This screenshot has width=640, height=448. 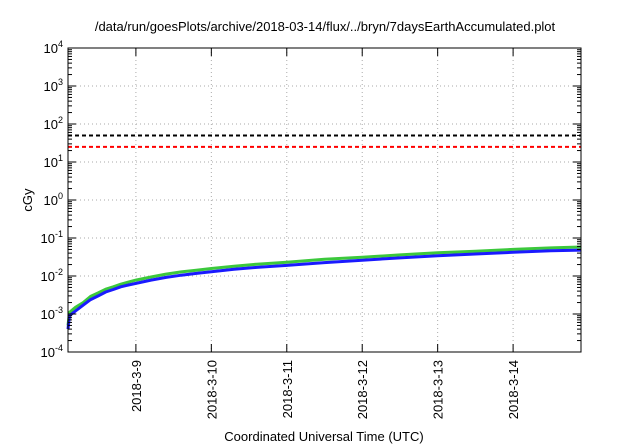 I want to click on y-tick-label-exponent: 0, so click(x=60, y=196).